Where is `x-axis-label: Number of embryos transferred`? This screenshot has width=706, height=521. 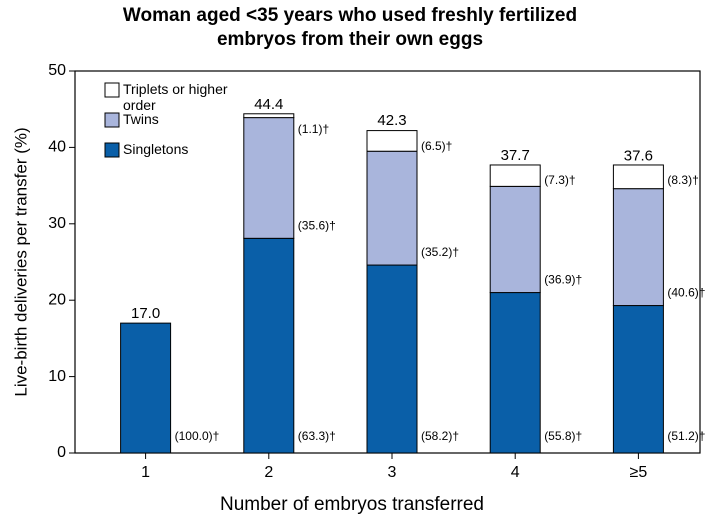 x-axis-label: Number of embryos transferred is located at coordinates (352, 504).